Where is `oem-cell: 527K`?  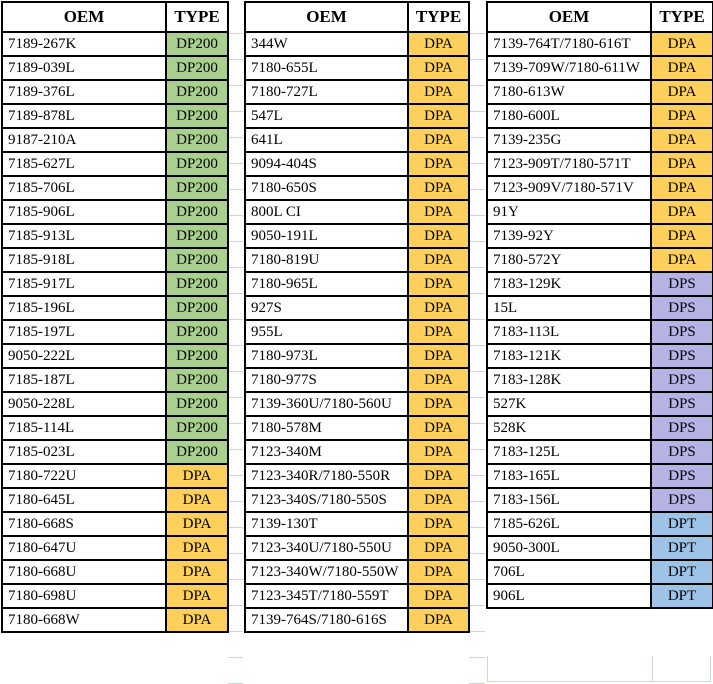
oem-cell: 527K is located at coordinates (569, 404).